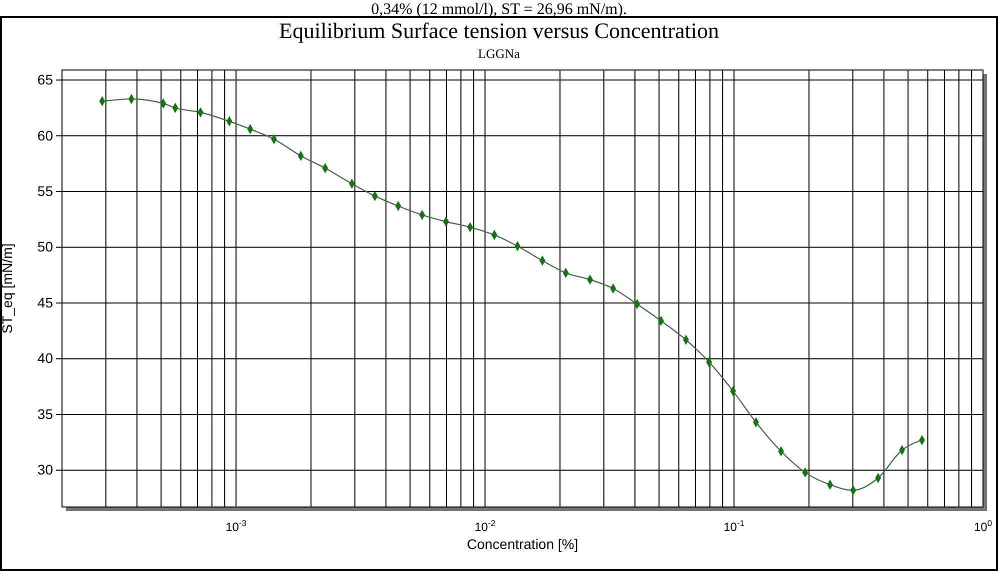 The width and height of the screenshot is (998, 571). What do you see at coordinates (45, 246) in the screenshot?
I see `y-tick-label: 50` at bounding box center [45, 246].